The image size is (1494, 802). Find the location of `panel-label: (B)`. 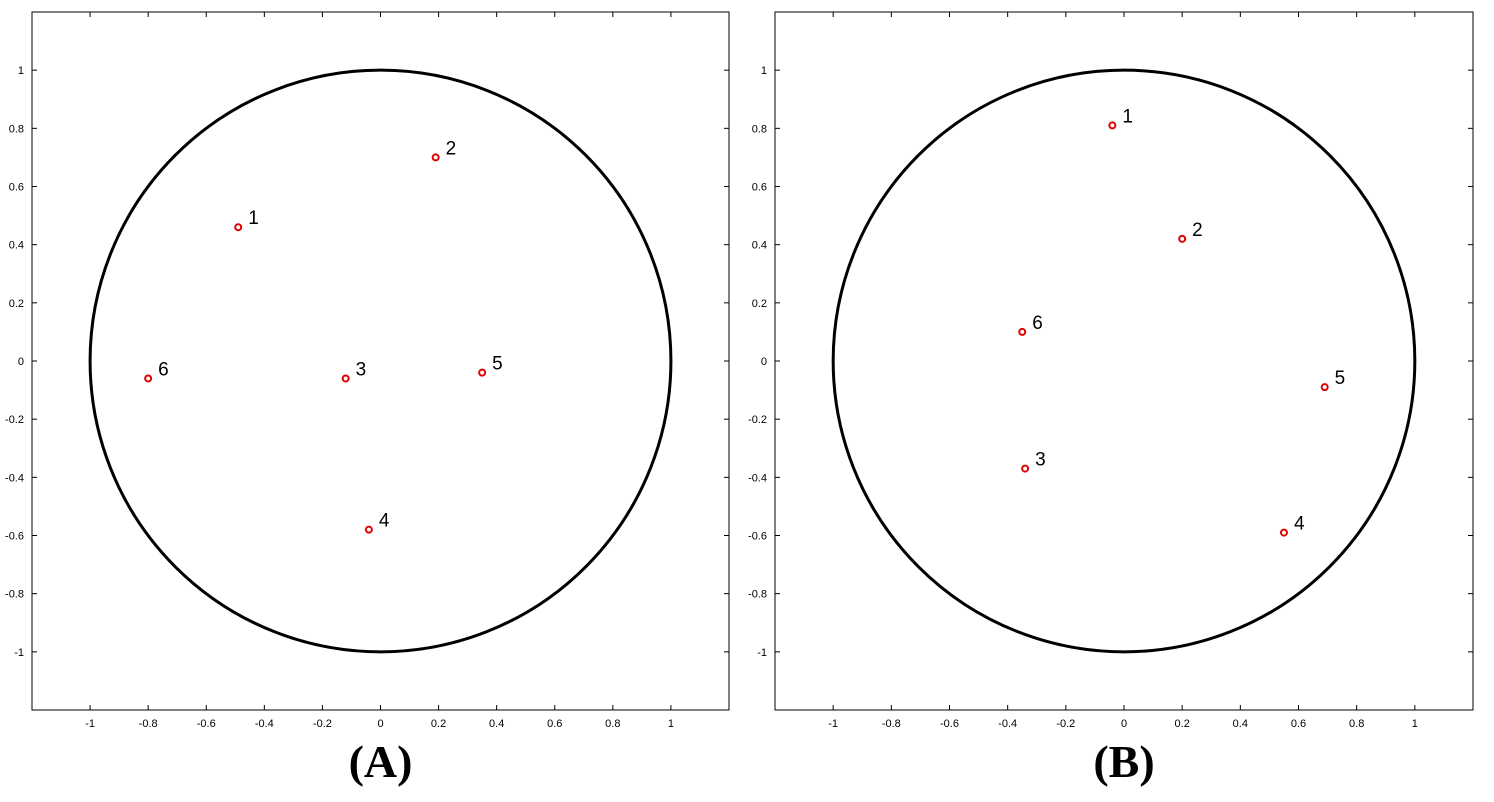

panel-label: (B) is located at coordinates (1123, 761).